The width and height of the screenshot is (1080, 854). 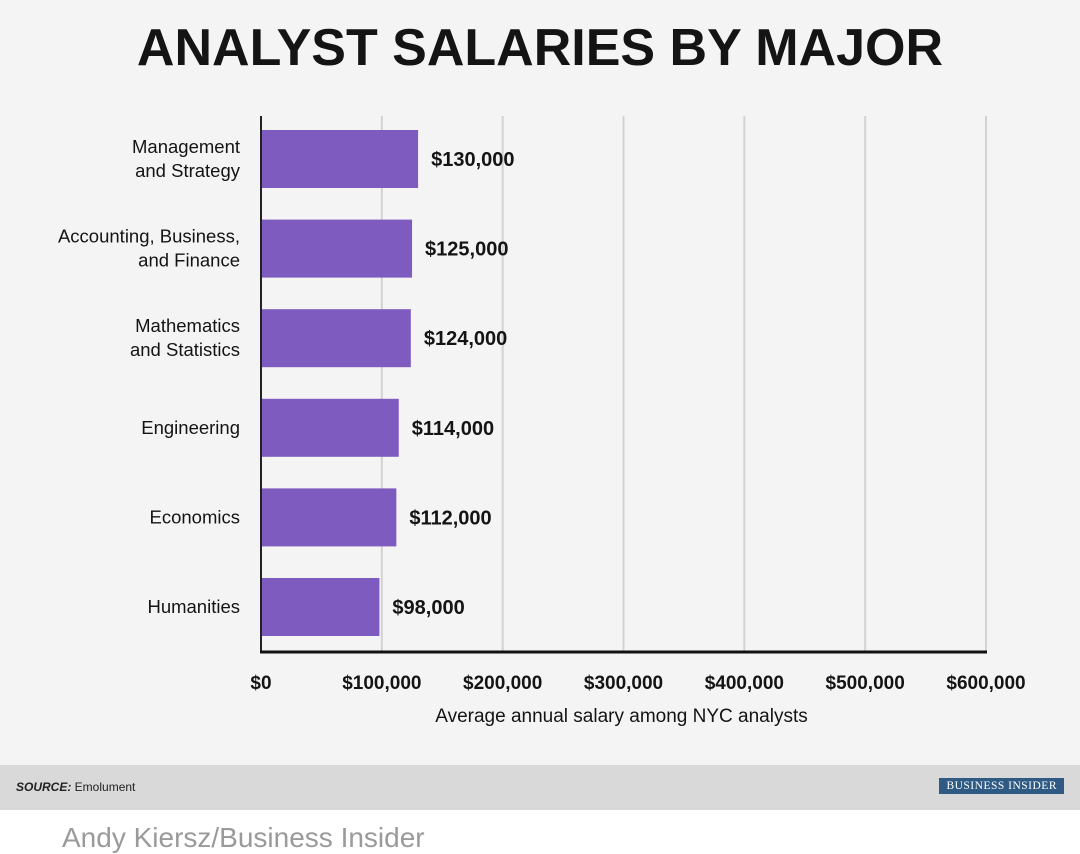 I want to click on x-tick-label: $600,000, so click(x=985, y=683).